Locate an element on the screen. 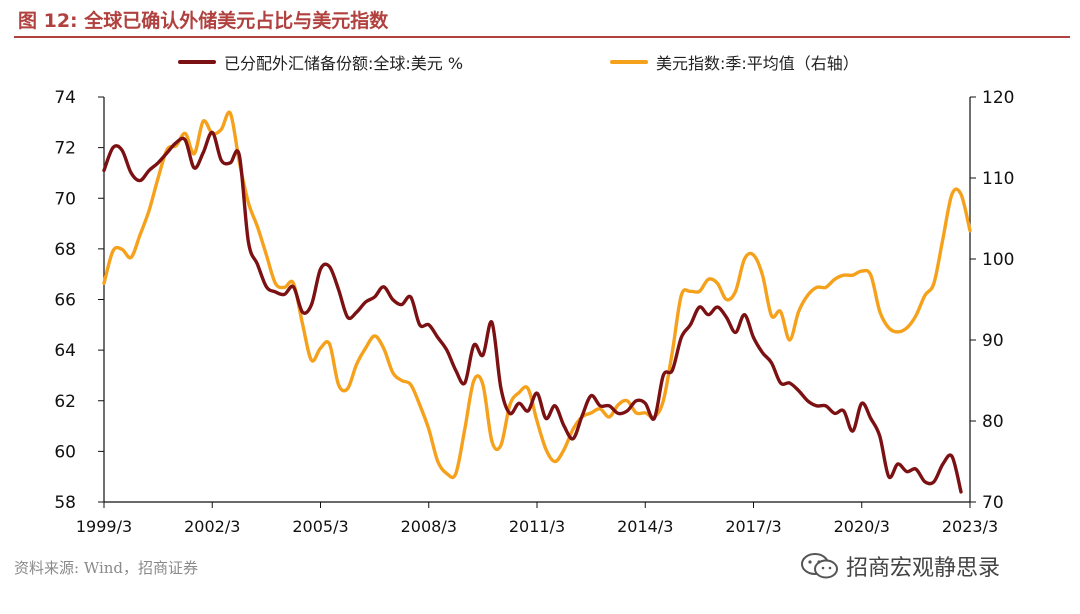 The width and height of the screenshot is (1080, 614). left-axis-tick-label: 68 is located at coordinates (65, 250).